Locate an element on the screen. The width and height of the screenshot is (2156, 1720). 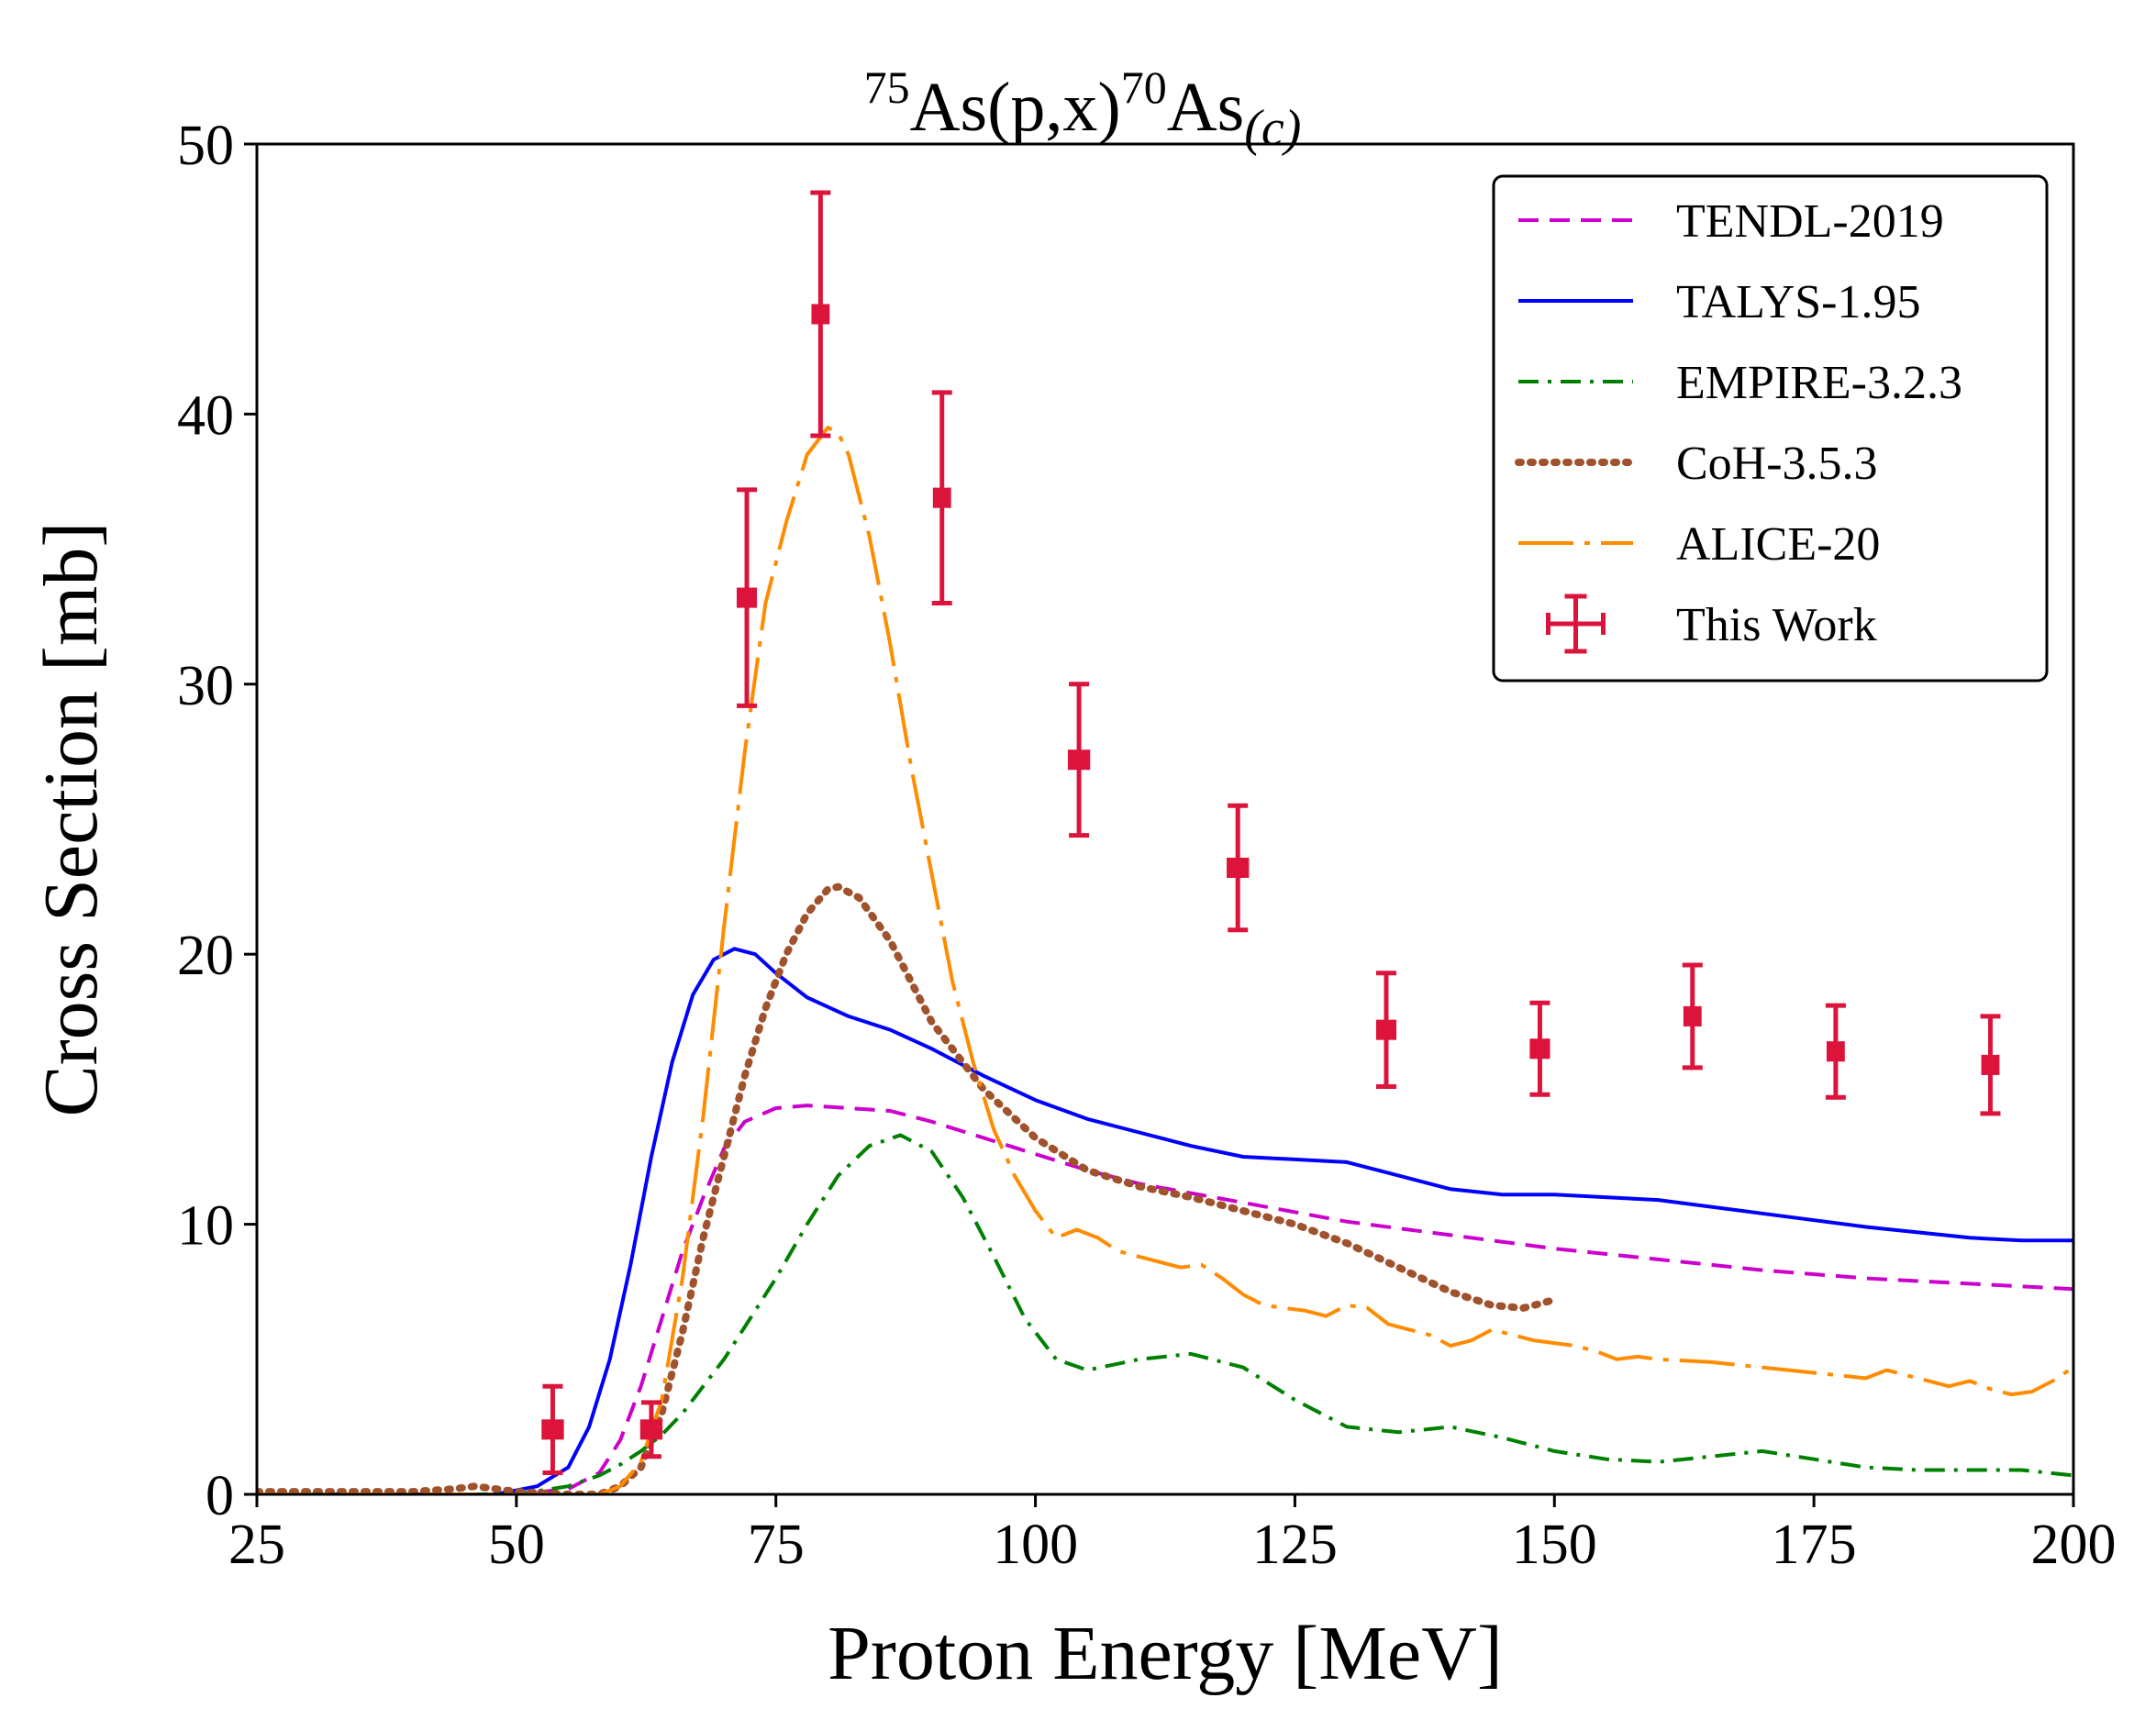
x-tick-label: 50 is located at coordinates (516, 1545).